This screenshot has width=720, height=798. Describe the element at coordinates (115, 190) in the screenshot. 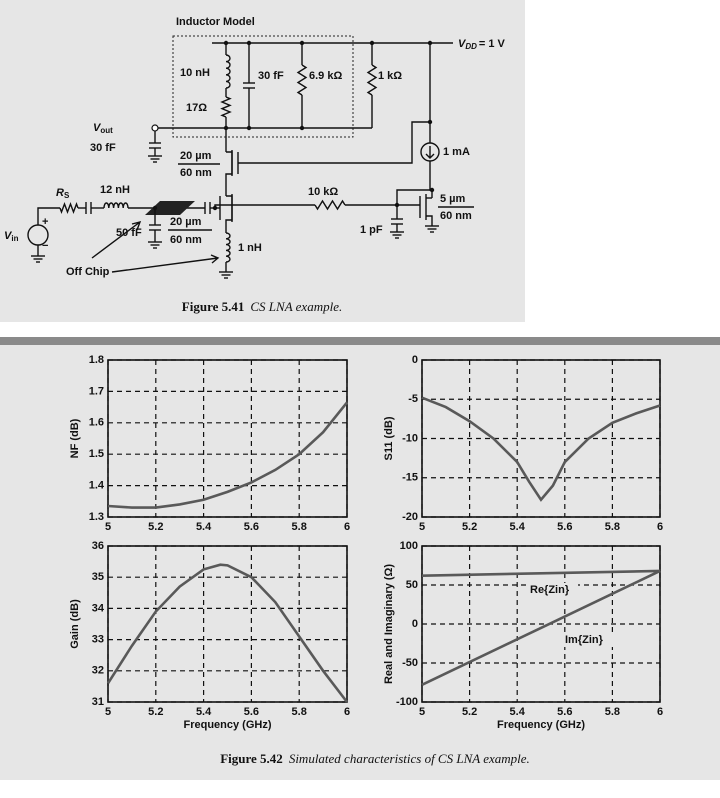

I see `label: 12 nH` at that location.